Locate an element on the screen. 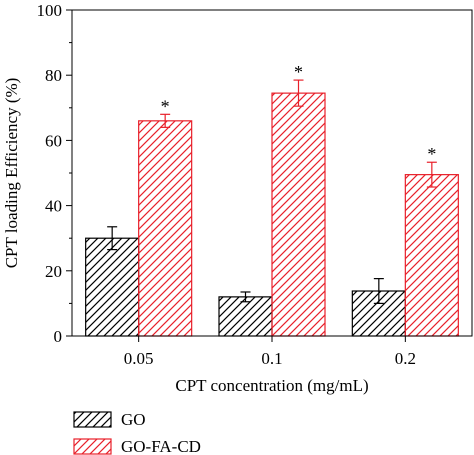 This screenshot has width=474, height=455. y-axis-ticks: 0 20 40 60 80 100 is located at coordinates (54, 173).